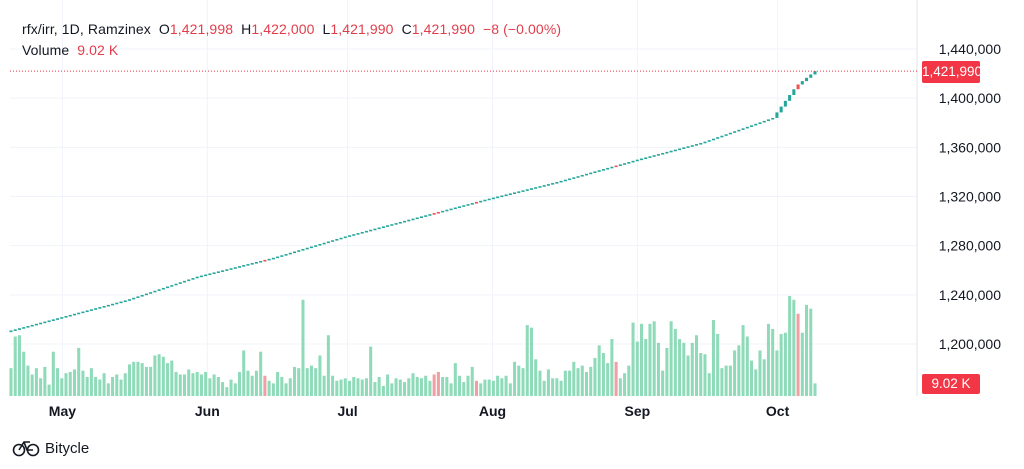 The image size is (1024, 469). I want to click on symbol-label: rfx/irr, 1D, Ramzinex, so click(86, 29).